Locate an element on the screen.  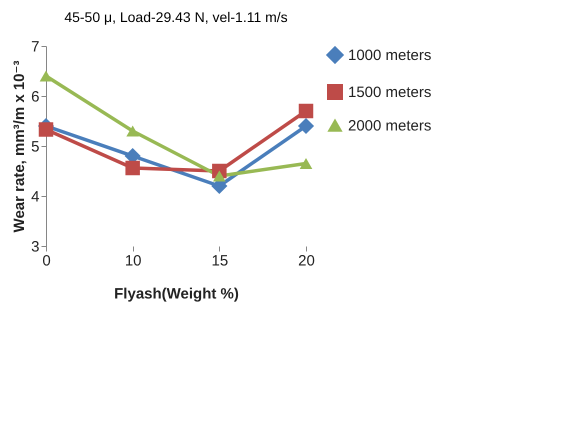
y-tick-label: 3 is located at coordinates (35, 247).